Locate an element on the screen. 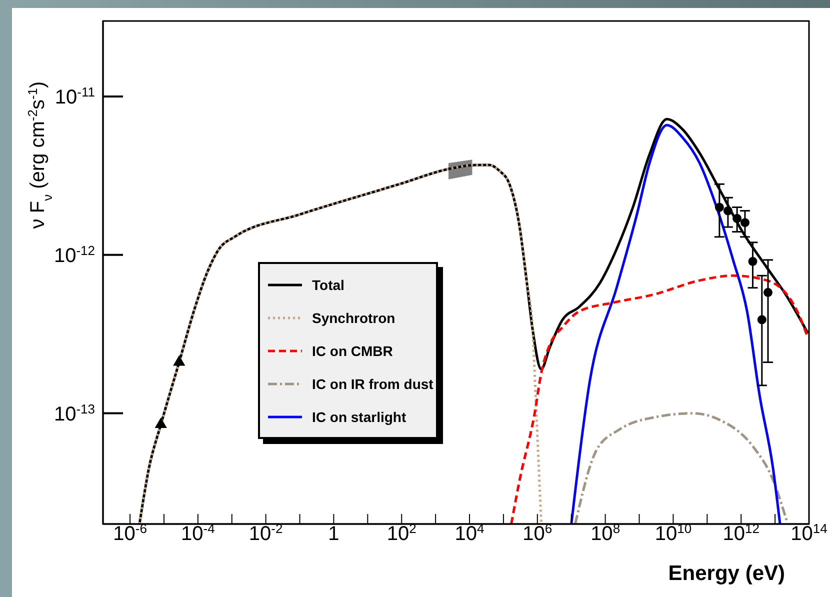  y-tick-label: 10$^{-12}$ is located at coordinates (74, 254).